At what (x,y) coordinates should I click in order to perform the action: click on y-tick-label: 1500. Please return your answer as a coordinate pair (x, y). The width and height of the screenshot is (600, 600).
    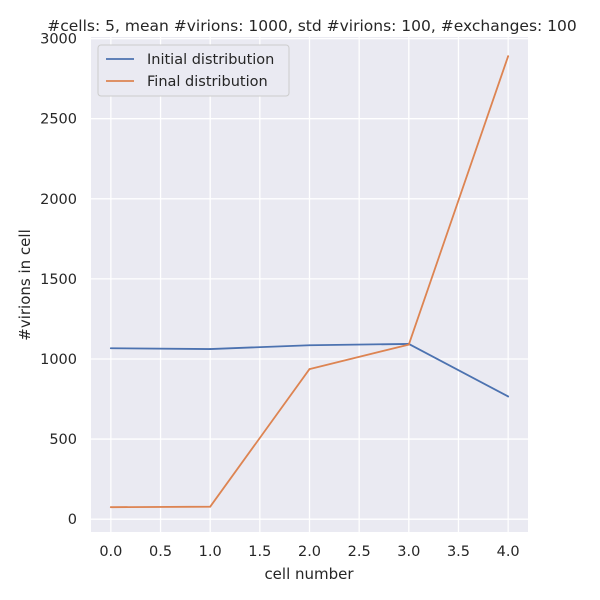
    Looking at the image, I should click on (58, 280).